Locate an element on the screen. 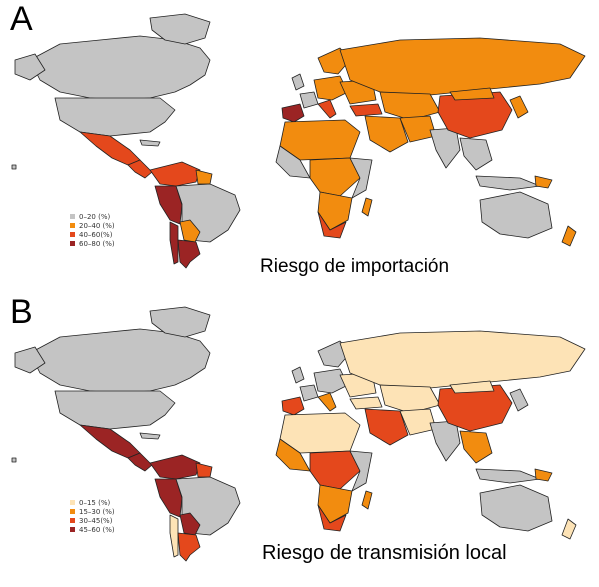 The height and width of the screenshot is (587, 599). southern-africa is located at coordinates (335, 211).